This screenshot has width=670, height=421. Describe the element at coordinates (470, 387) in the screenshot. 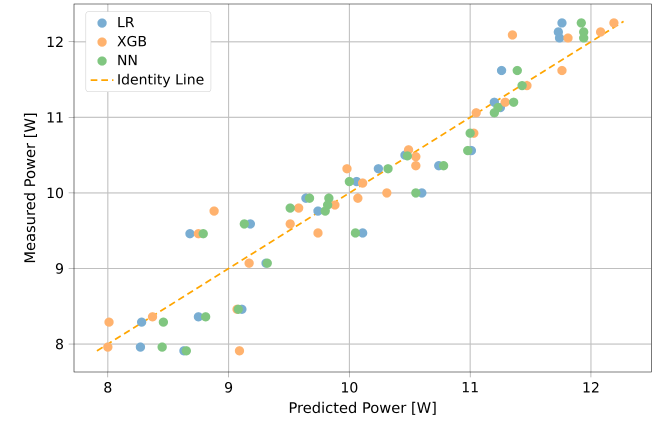

I see `x-tick-label: 11` at that location.